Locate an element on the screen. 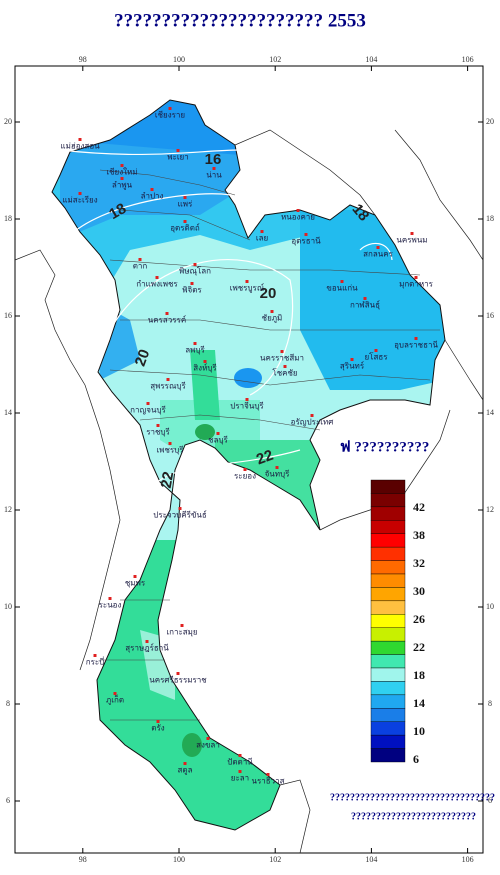 This screenshot has width=500, height=875. colorbar-label: 26 is located at coordinates (419, 619).